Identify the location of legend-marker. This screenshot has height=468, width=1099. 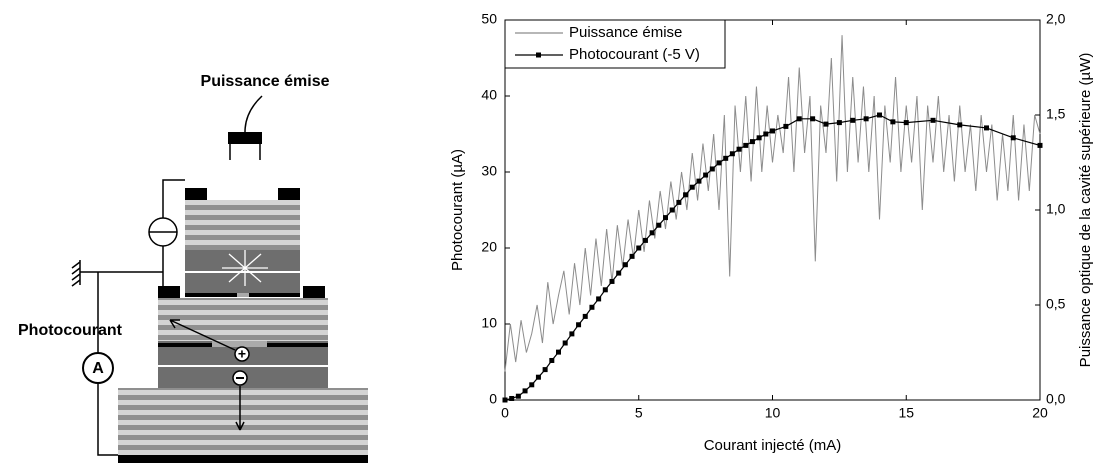
(538, 55).